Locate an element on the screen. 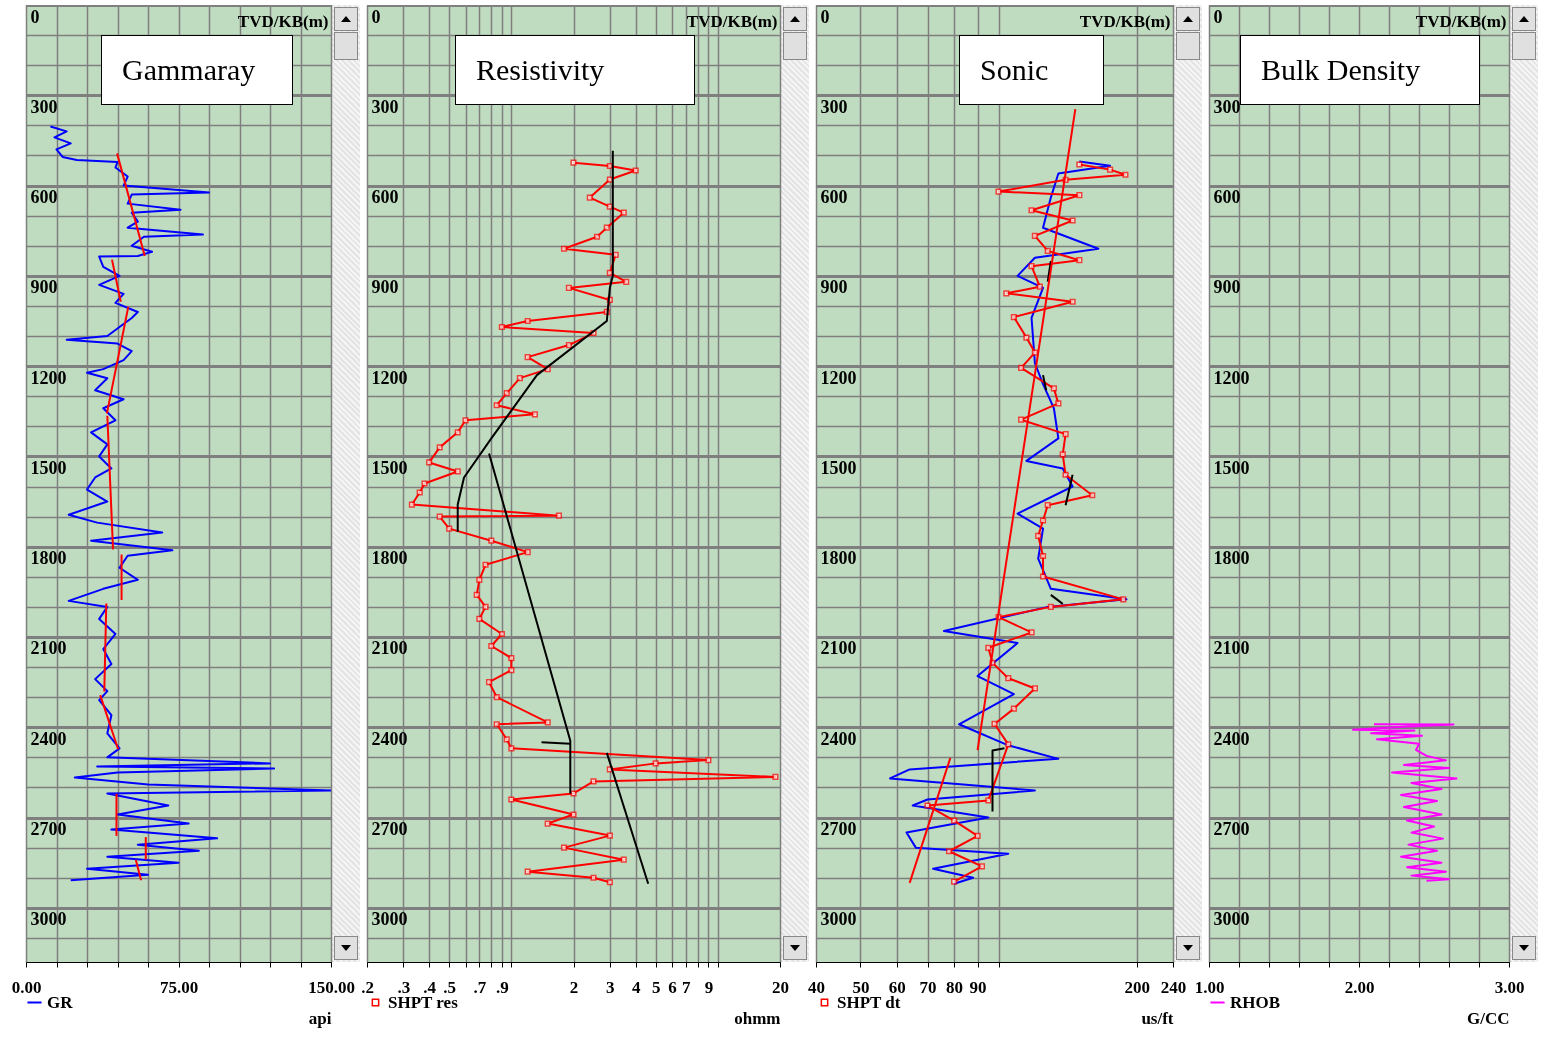 The image size is (1543, 1045). legend-label: RHOB is located at coordinates (1255, 1002).